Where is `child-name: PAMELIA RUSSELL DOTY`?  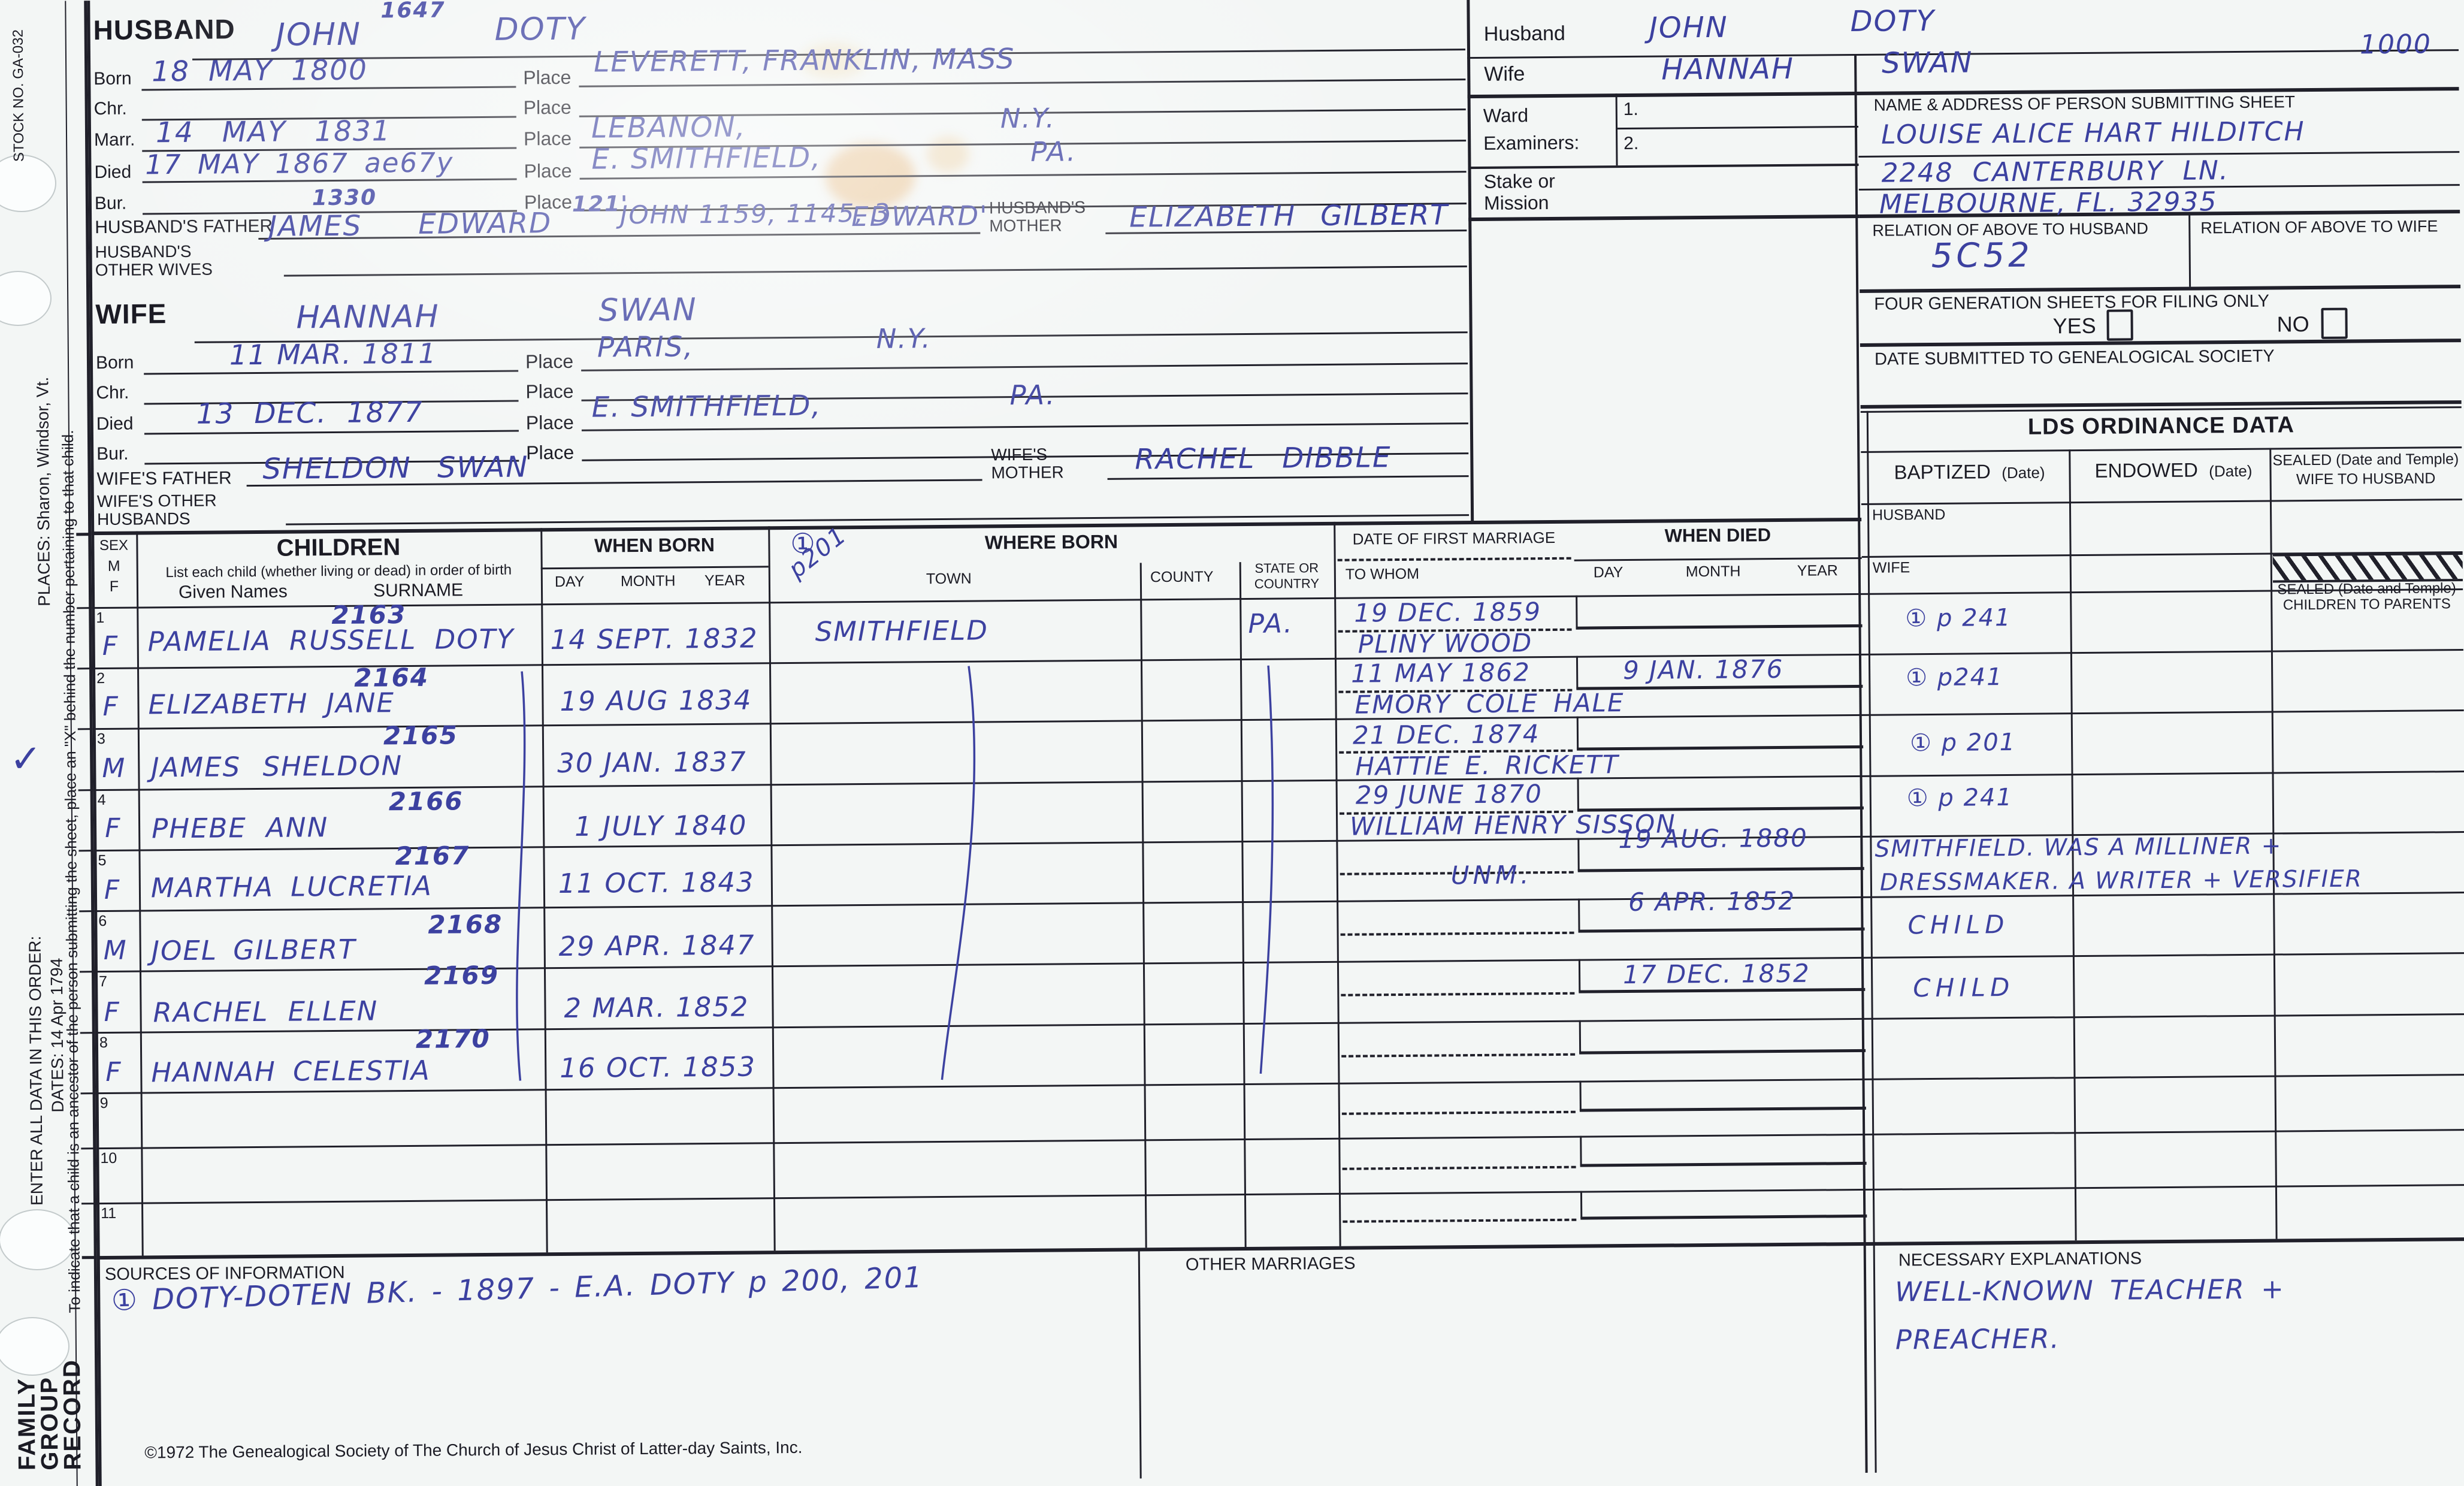 child-name: PAMELIA RUSSELL DOTY is located at coordinates (331, 640).